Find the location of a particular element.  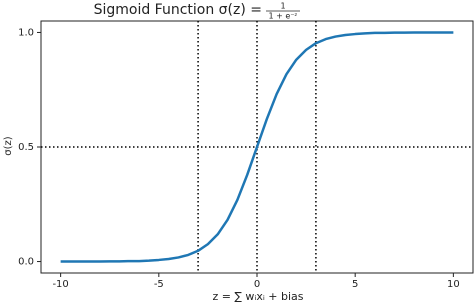

title-numerator: 1 is located at coordinates (282, 6).